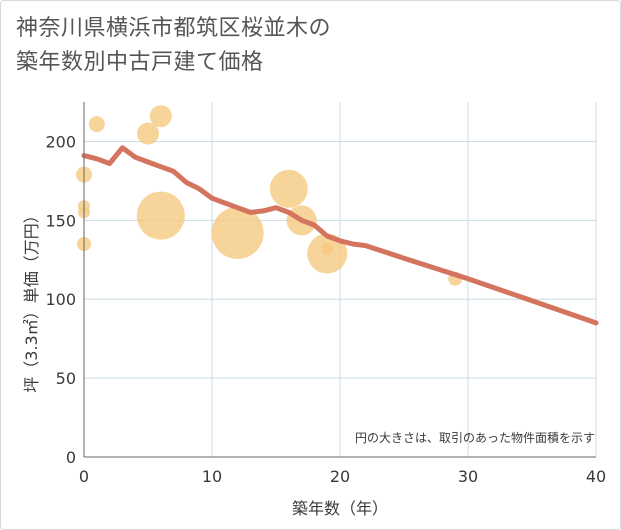 This screenshot has width=621, height=530. What do you see at coordinates (60, 220) in the screenshot?
I see `y-tick-label-150: 150` at bounding box center [60, 220].